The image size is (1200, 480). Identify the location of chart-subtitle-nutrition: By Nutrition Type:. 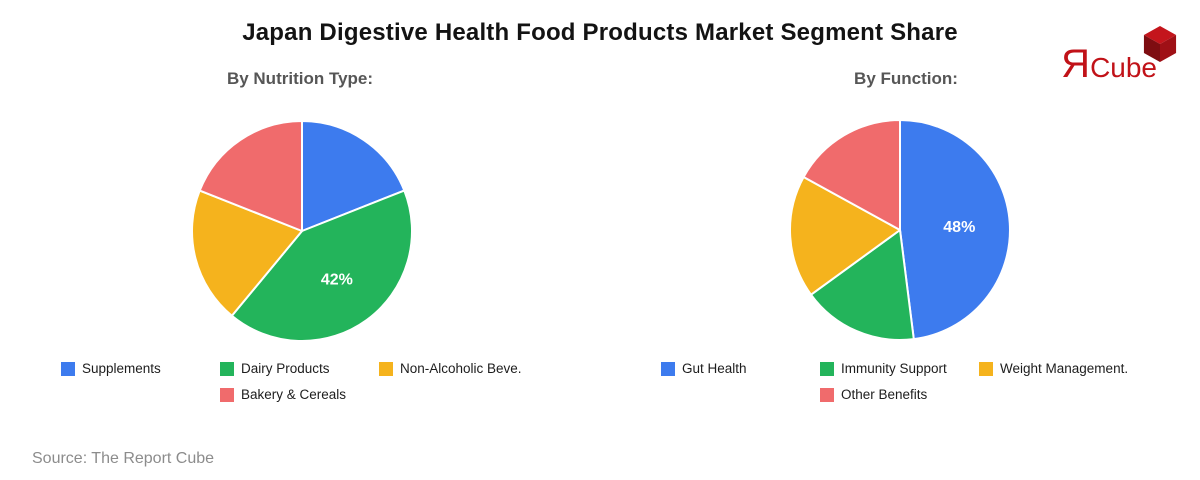
(300, 78).